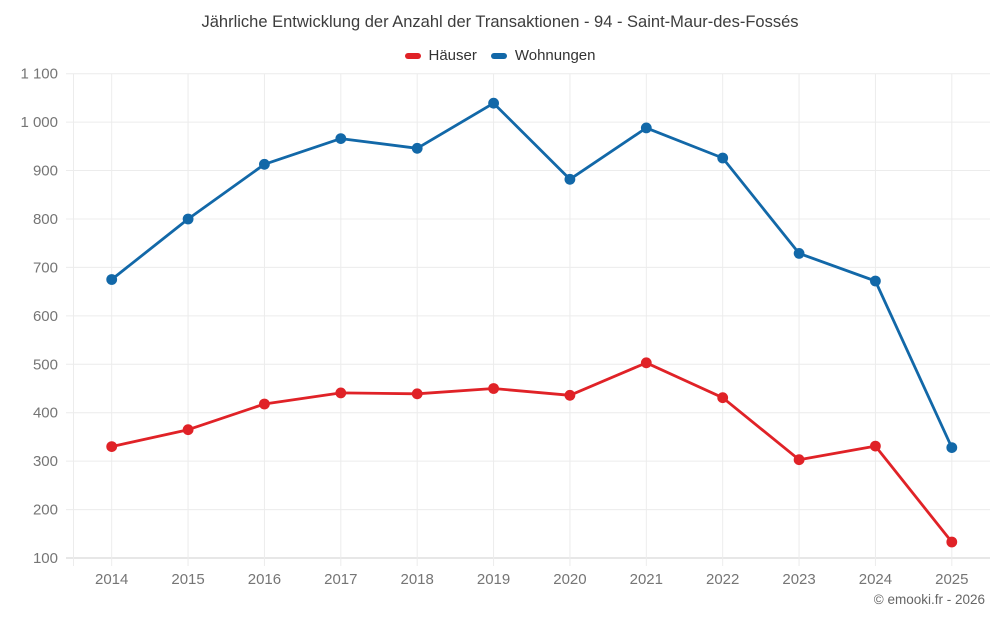 This screenshot has width=1000, height=625. What do you see at coordinates (45, 558) in the screenshot?
I see `y-axis-tick-label: 100` at bounding box center [45, 558].